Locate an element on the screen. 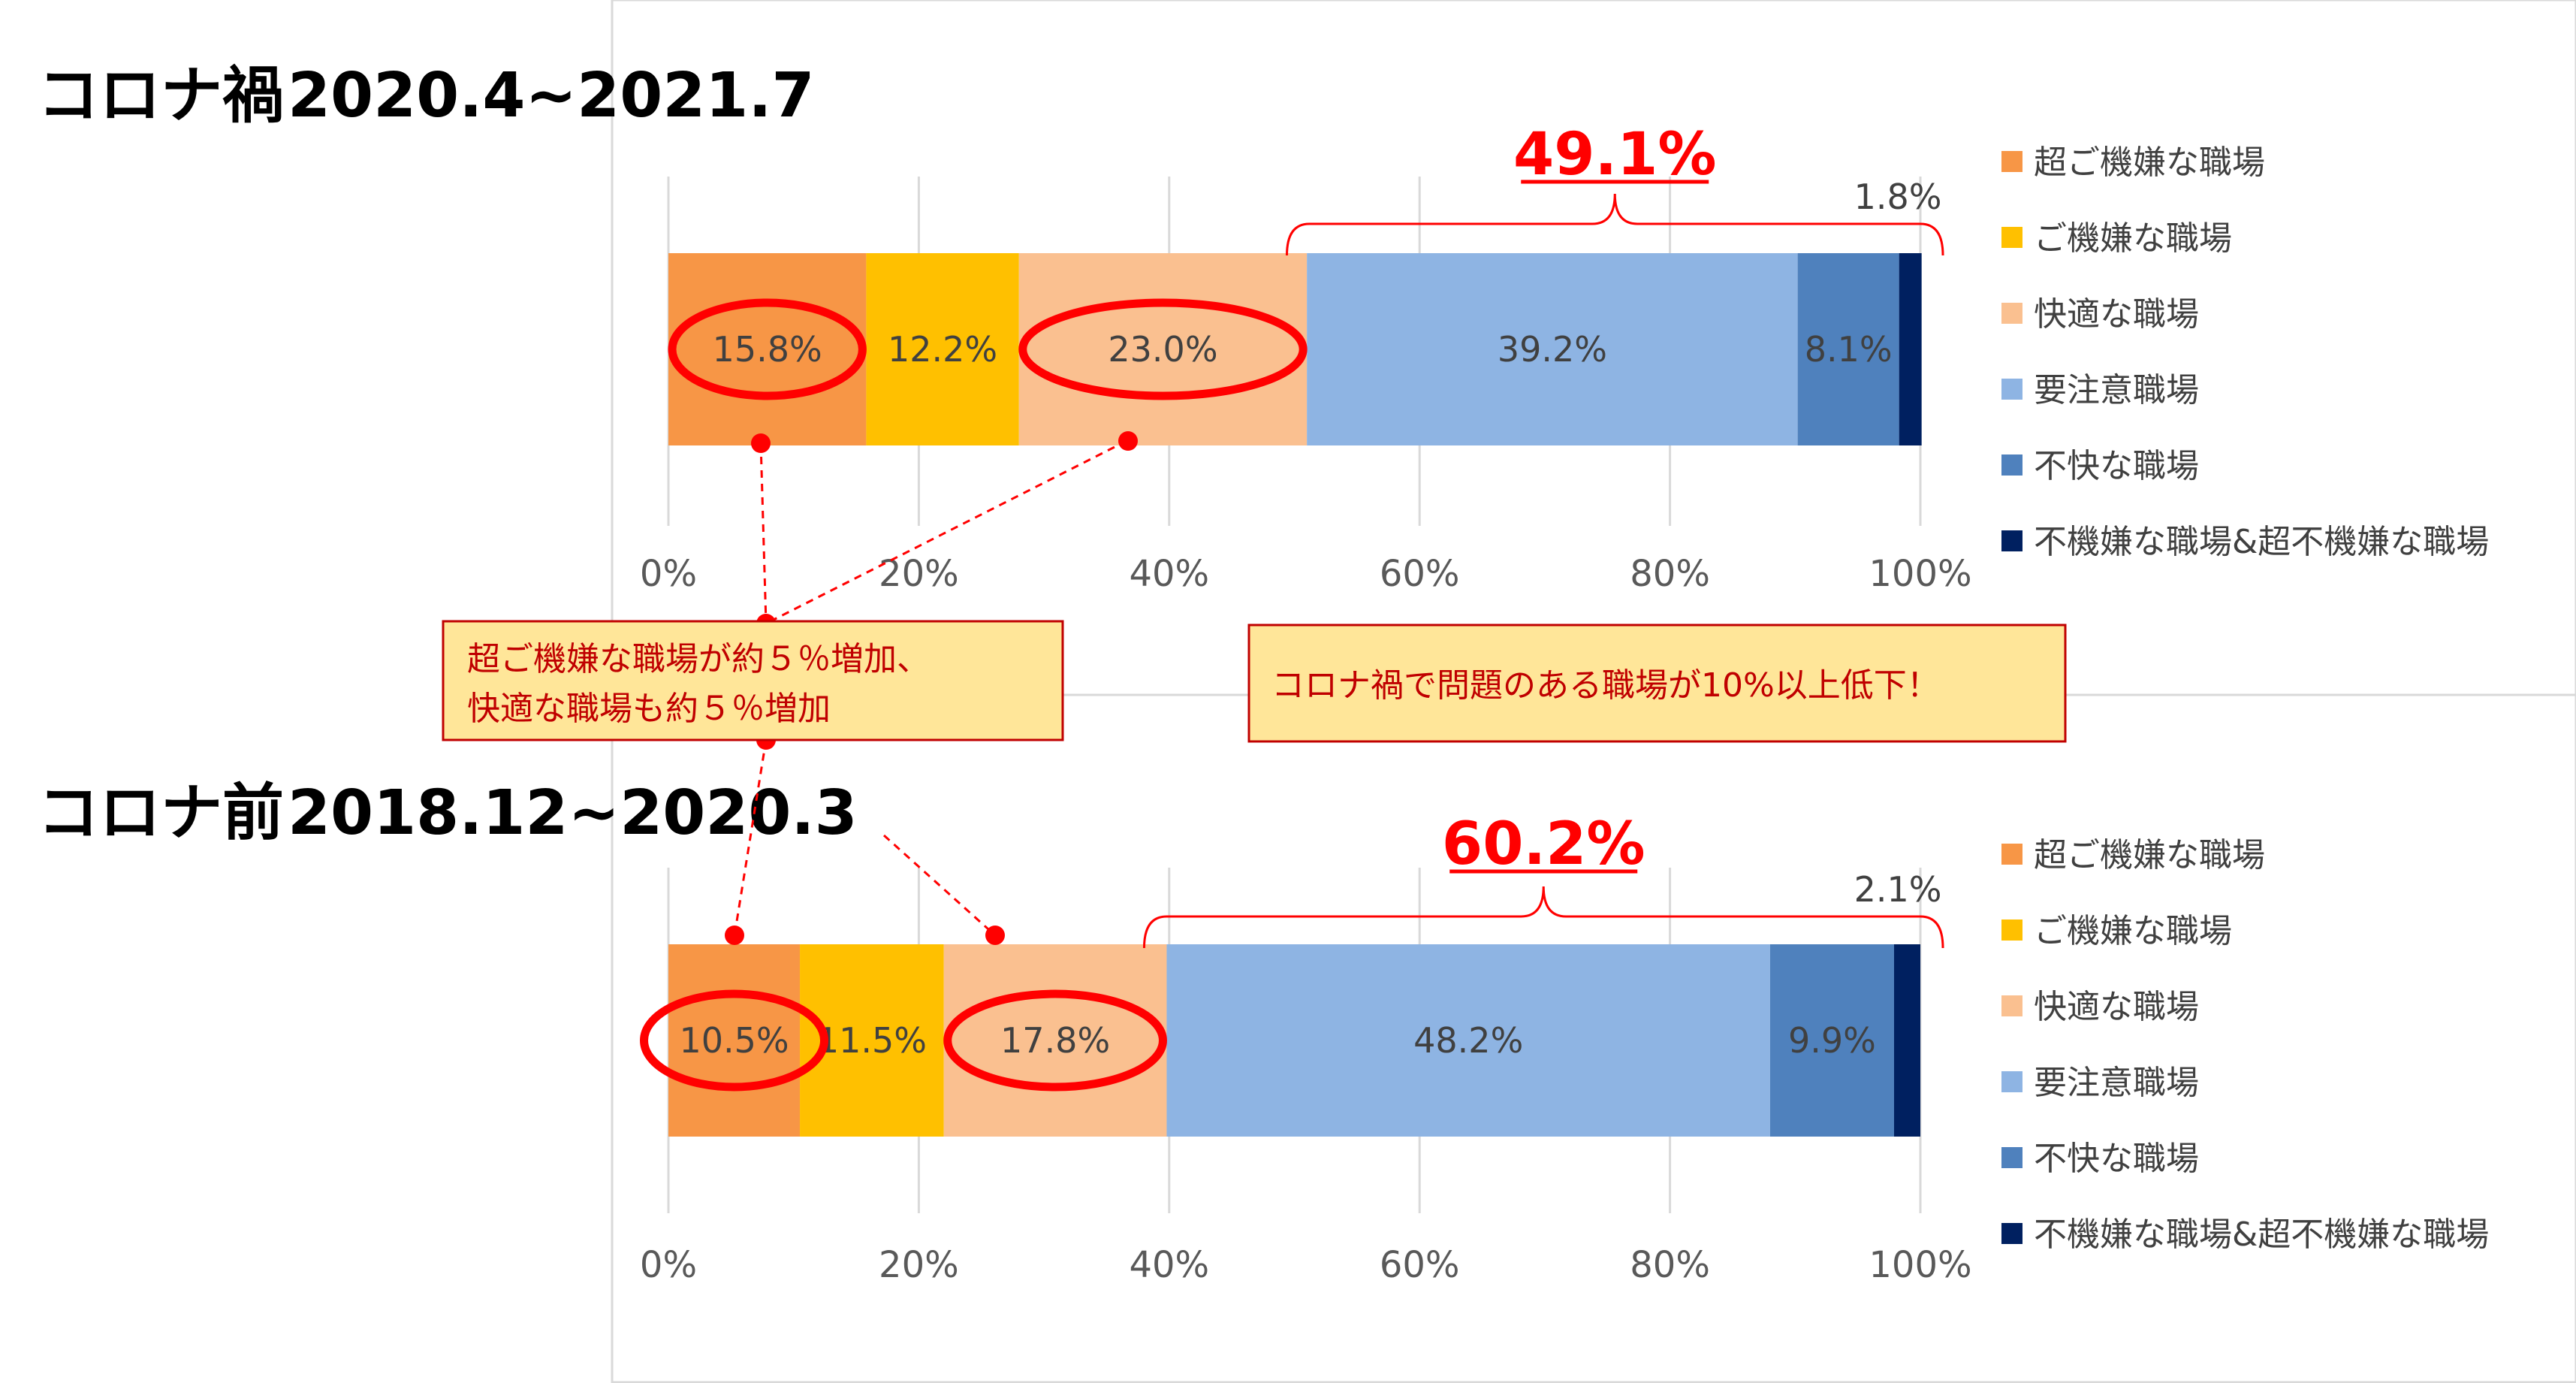  chart-title-bottom-a: コロナ前 is located at coordinates (161, 813).